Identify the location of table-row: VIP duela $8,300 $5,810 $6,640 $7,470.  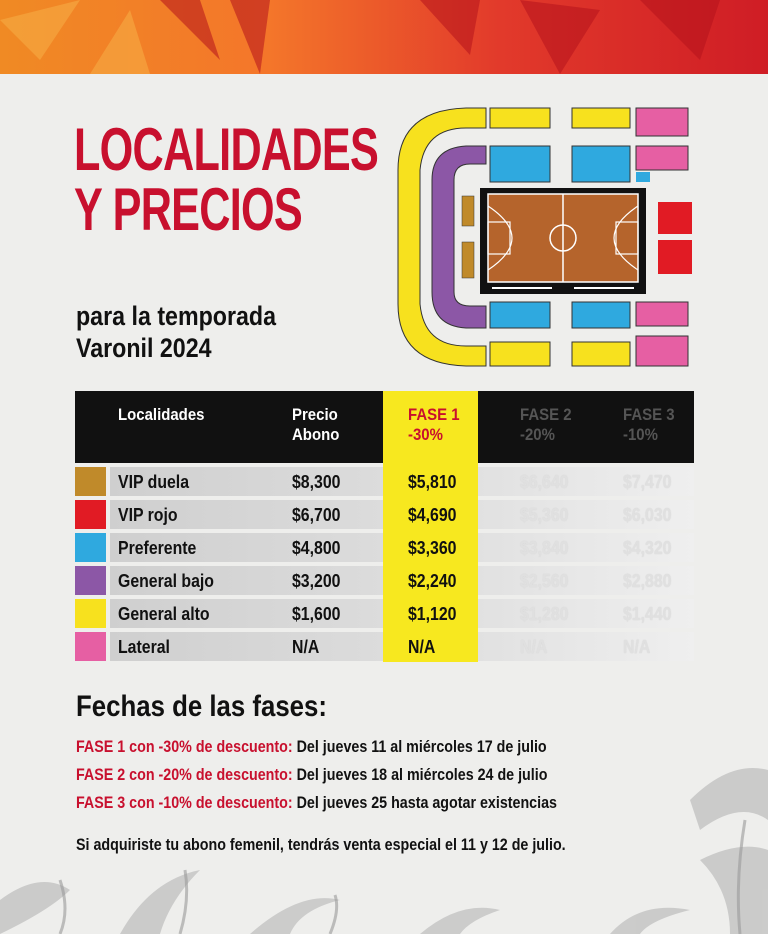
(384, 481).